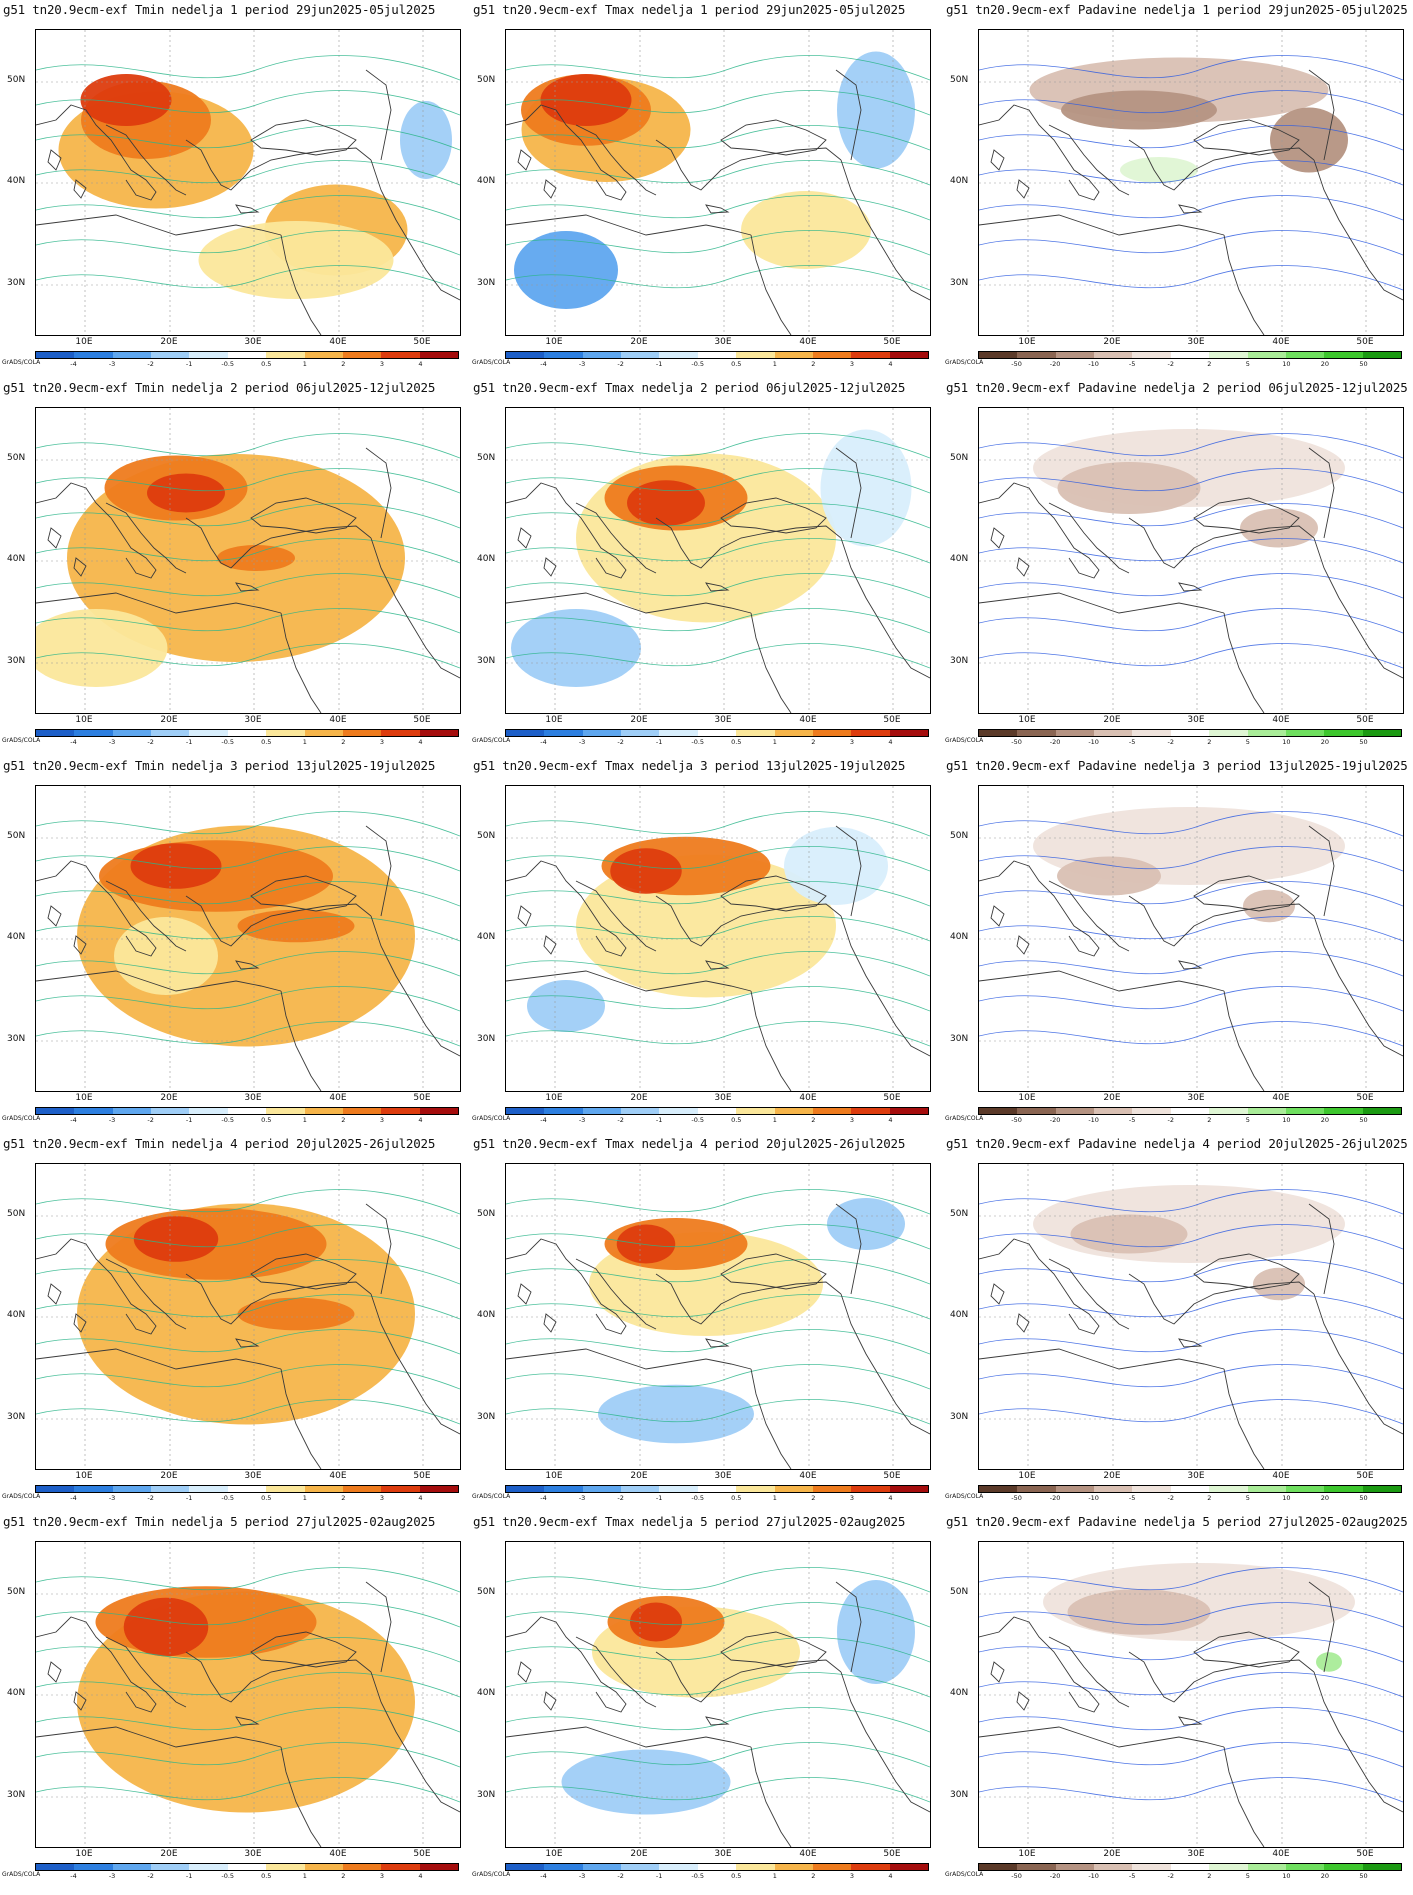 This screenshot has height=1895, width=1413. What do you see at coordinates (554, 1098) in the screenshot?
I see `lon-label: 10E` at bounding box center [554, 1098].